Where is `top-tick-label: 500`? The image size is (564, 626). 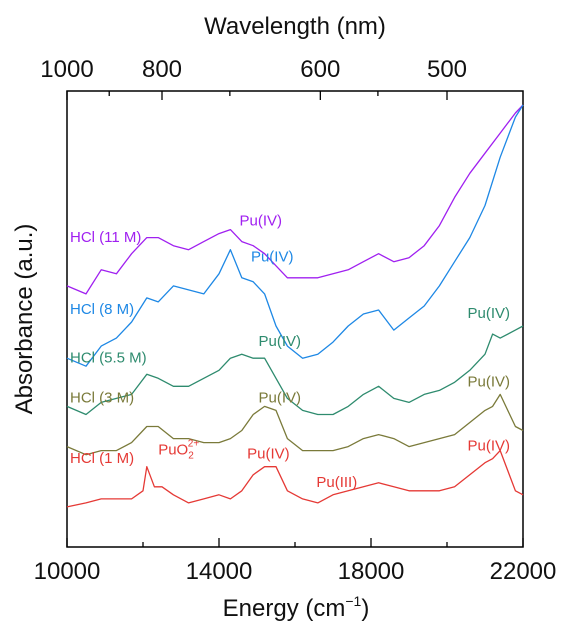 top-tick-label: 500 is located at coordinates (447, 69).